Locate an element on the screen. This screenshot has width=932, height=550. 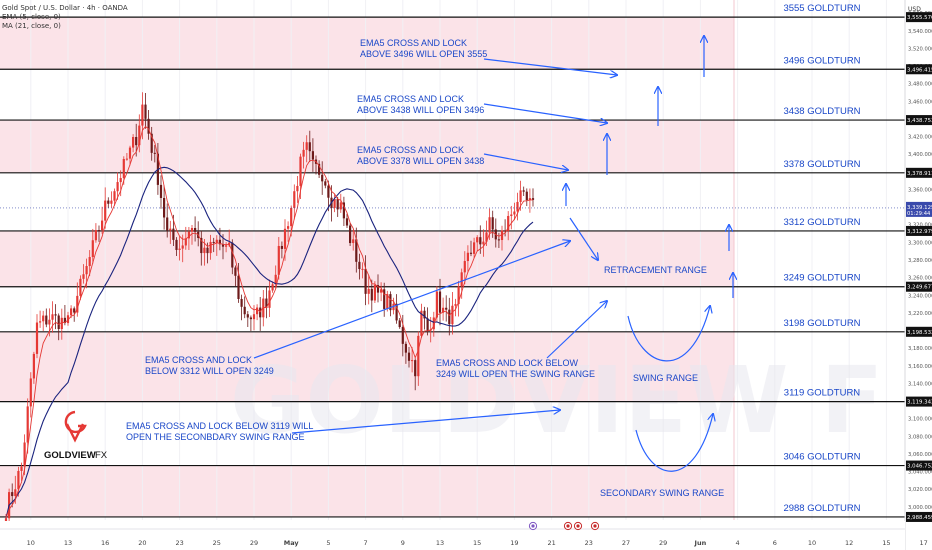
price-tick-label: 3,080.000 is located at coordinates (920, 437).